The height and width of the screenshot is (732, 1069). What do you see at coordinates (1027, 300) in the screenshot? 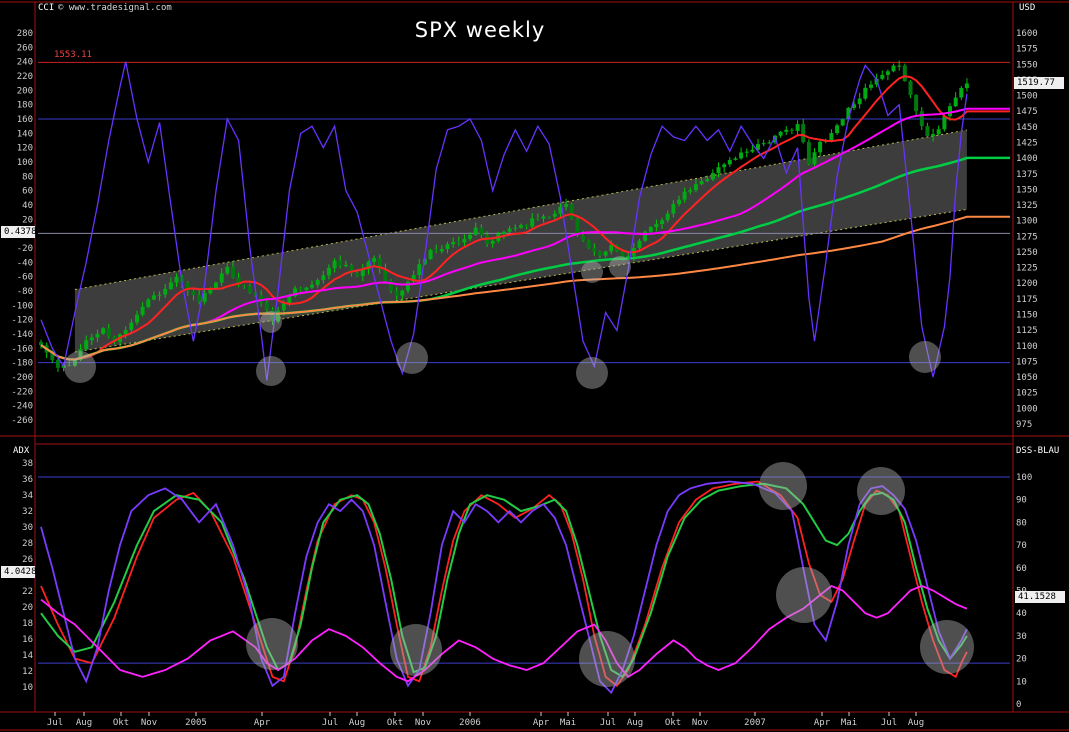
I see `svg-text: 1175` at bounding box center [1027, 300].